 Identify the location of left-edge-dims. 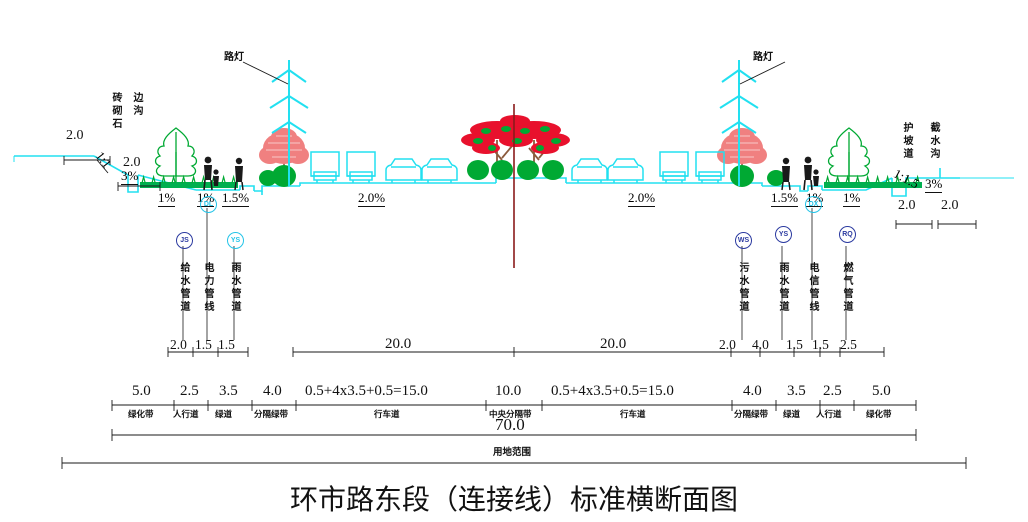
(112, 173).